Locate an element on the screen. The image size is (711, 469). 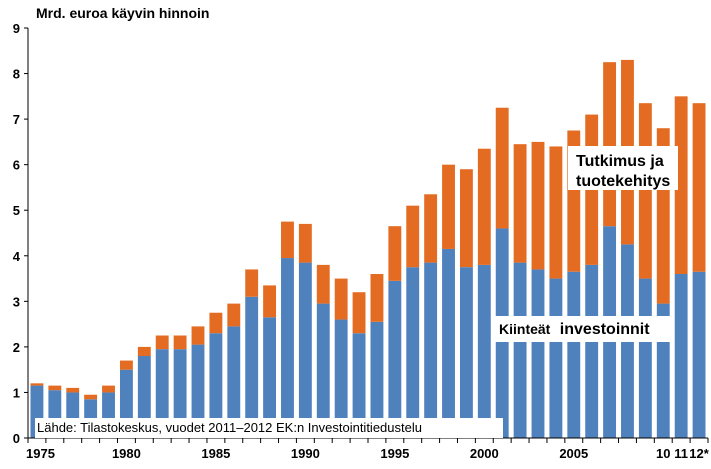
y-tick-label: 2 is located at coordinates (16, 347).